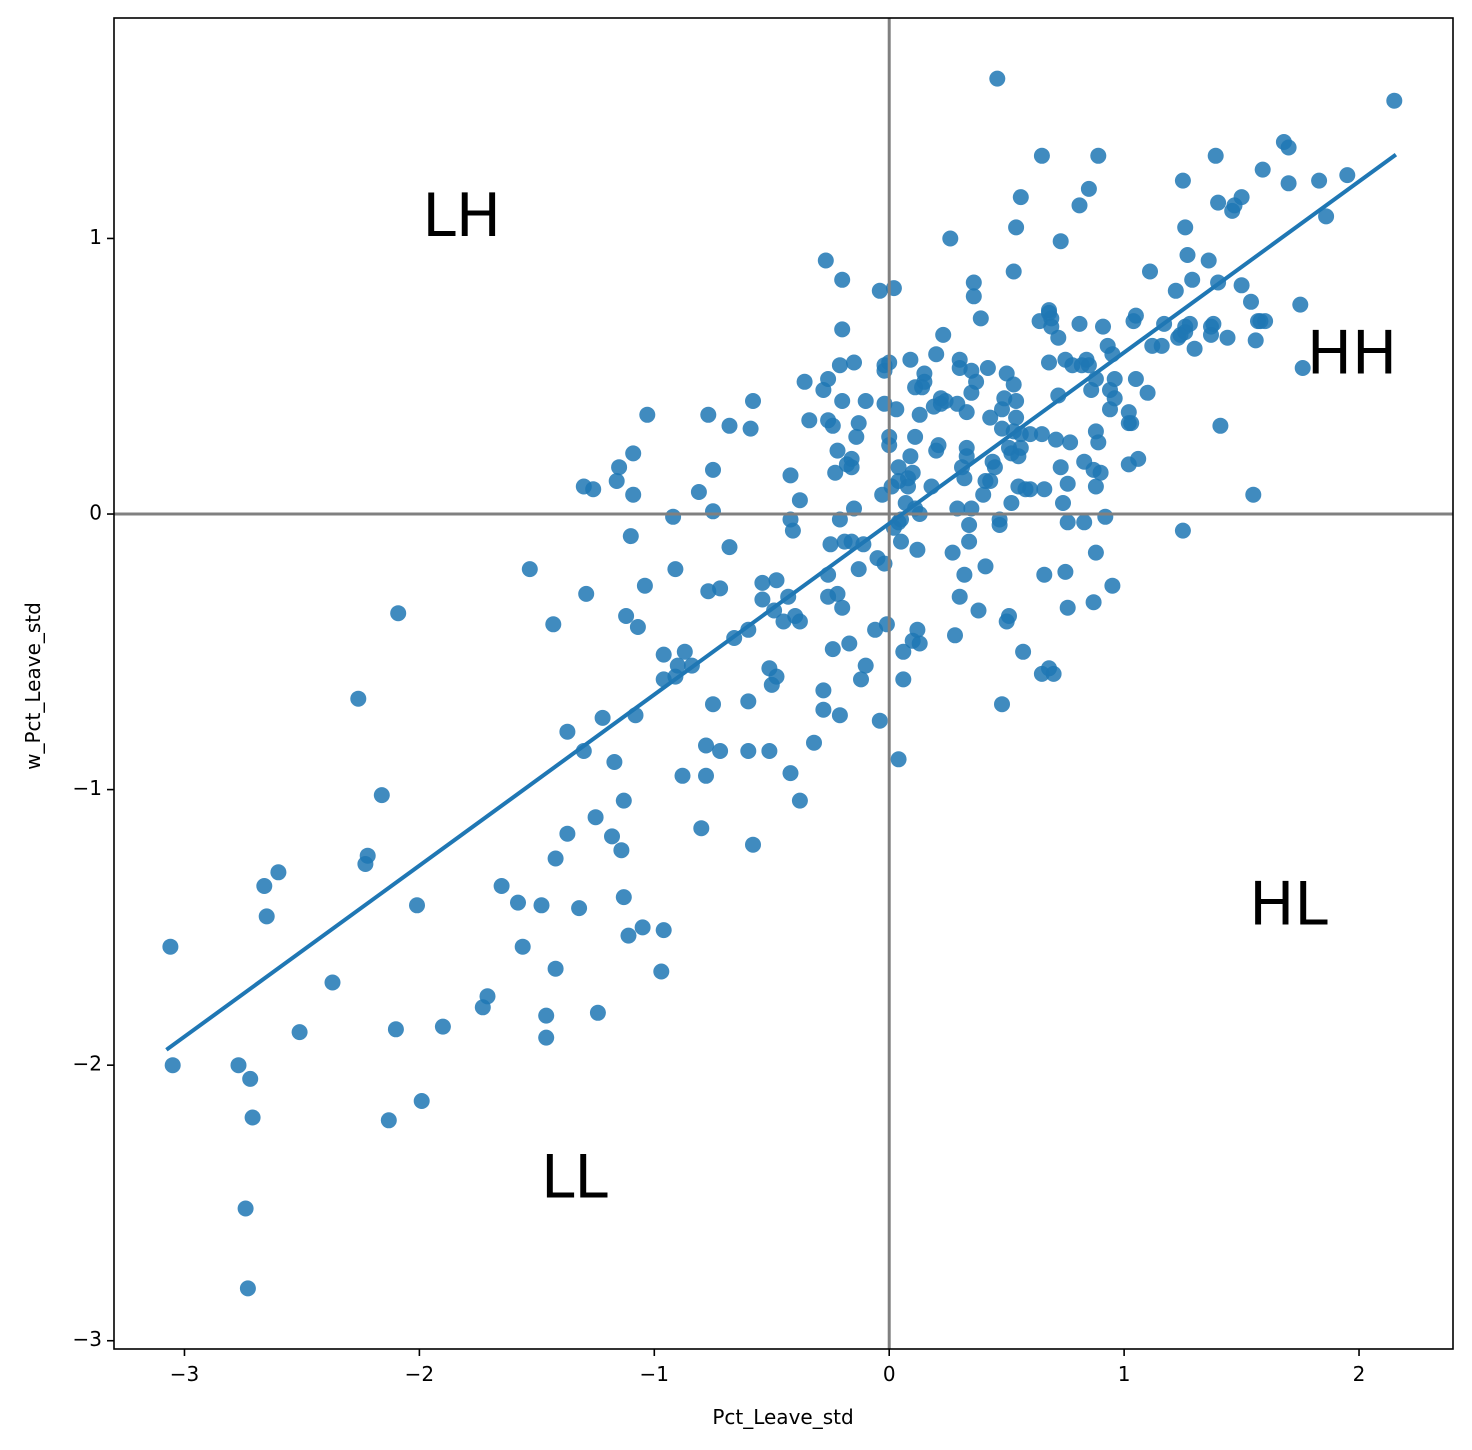 Image resolution: width=1472 pixels, height=1450 pixels. What do you see at coordinates (33, 686) in the screenshot?
I see `y-axis-label: w_Pct_Leave_std` at bounding box center [33, 686].